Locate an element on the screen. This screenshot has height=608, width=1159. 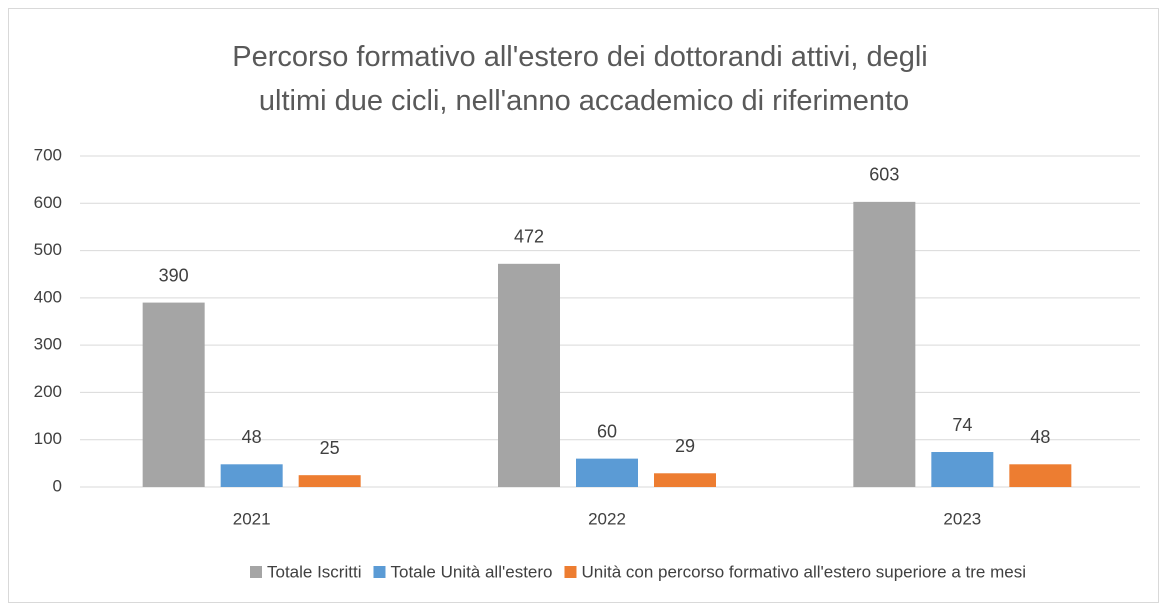
x-tick-label: 2022 is located at coordinates (607, 518).